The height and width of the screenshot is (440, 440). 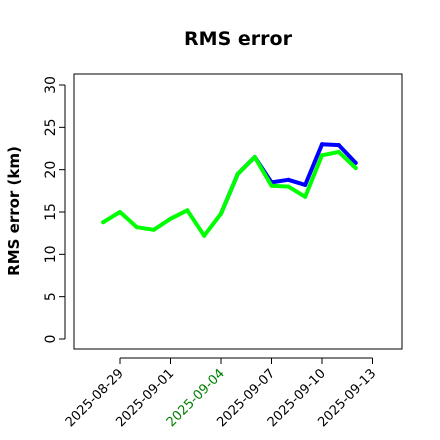 I want to click on y-tick-label: 20, so click(x=51, y=170).